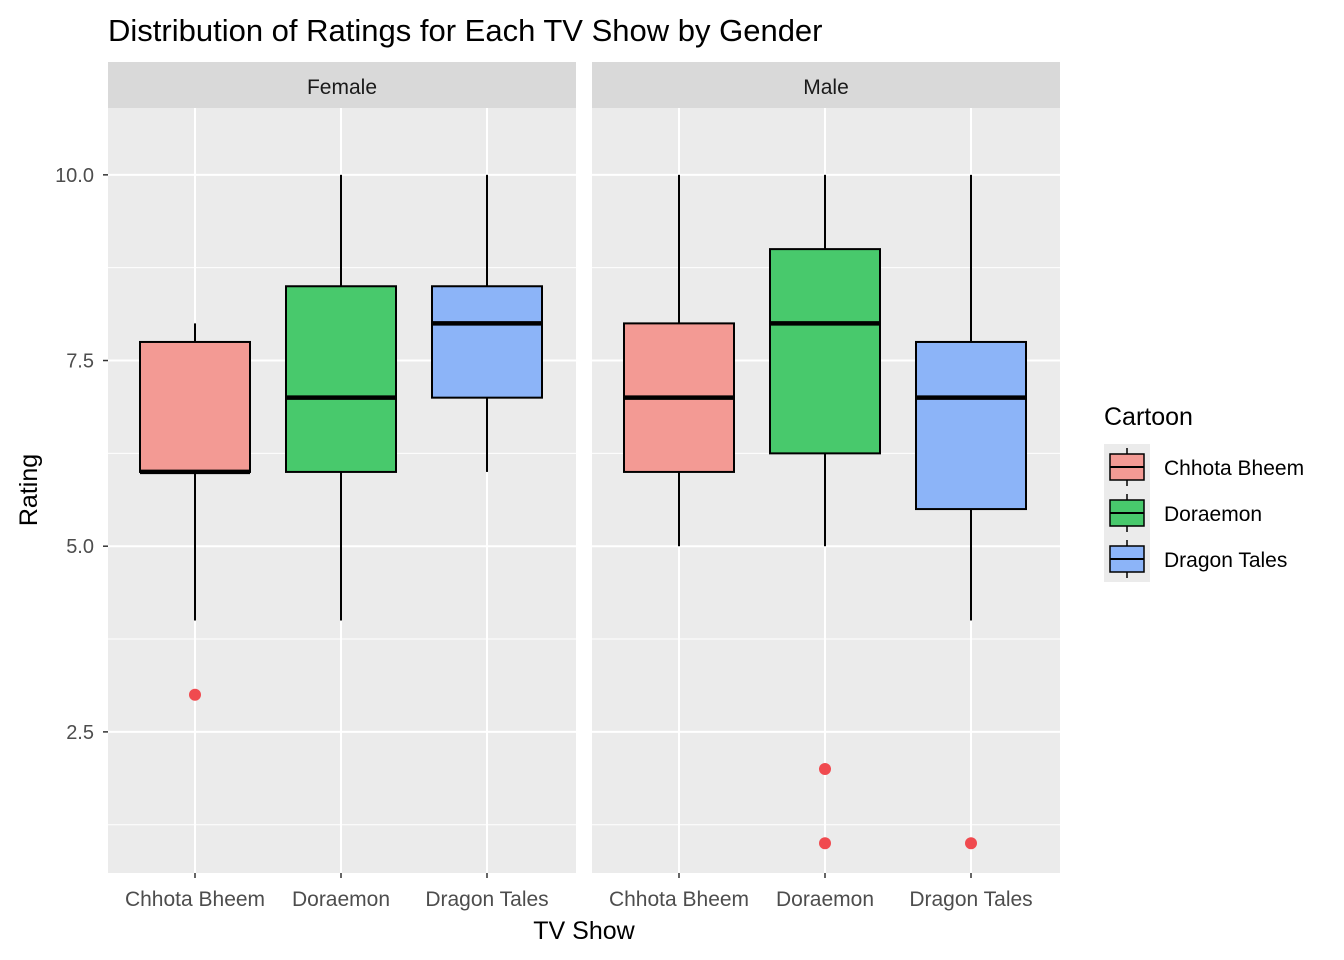  I want to click on facet-strip-label: Male, so click(826, 87).